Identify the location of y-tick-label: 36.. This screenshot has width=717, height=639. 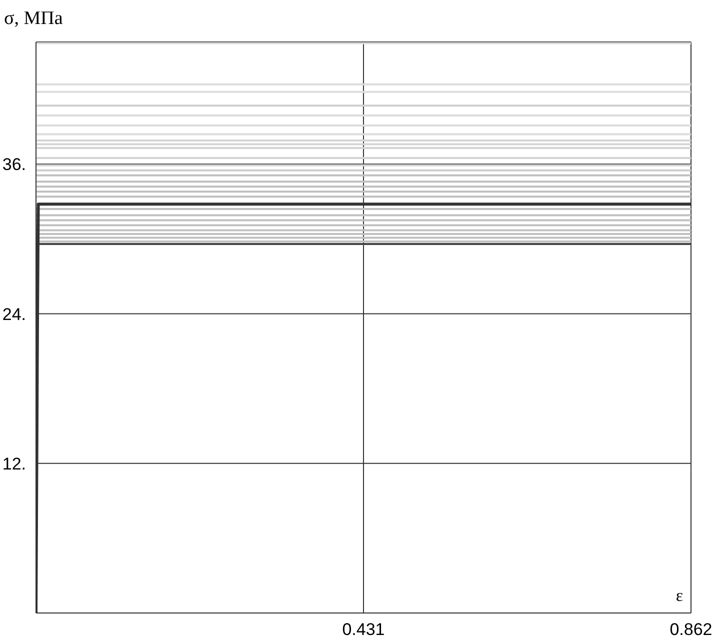
(14, 164).